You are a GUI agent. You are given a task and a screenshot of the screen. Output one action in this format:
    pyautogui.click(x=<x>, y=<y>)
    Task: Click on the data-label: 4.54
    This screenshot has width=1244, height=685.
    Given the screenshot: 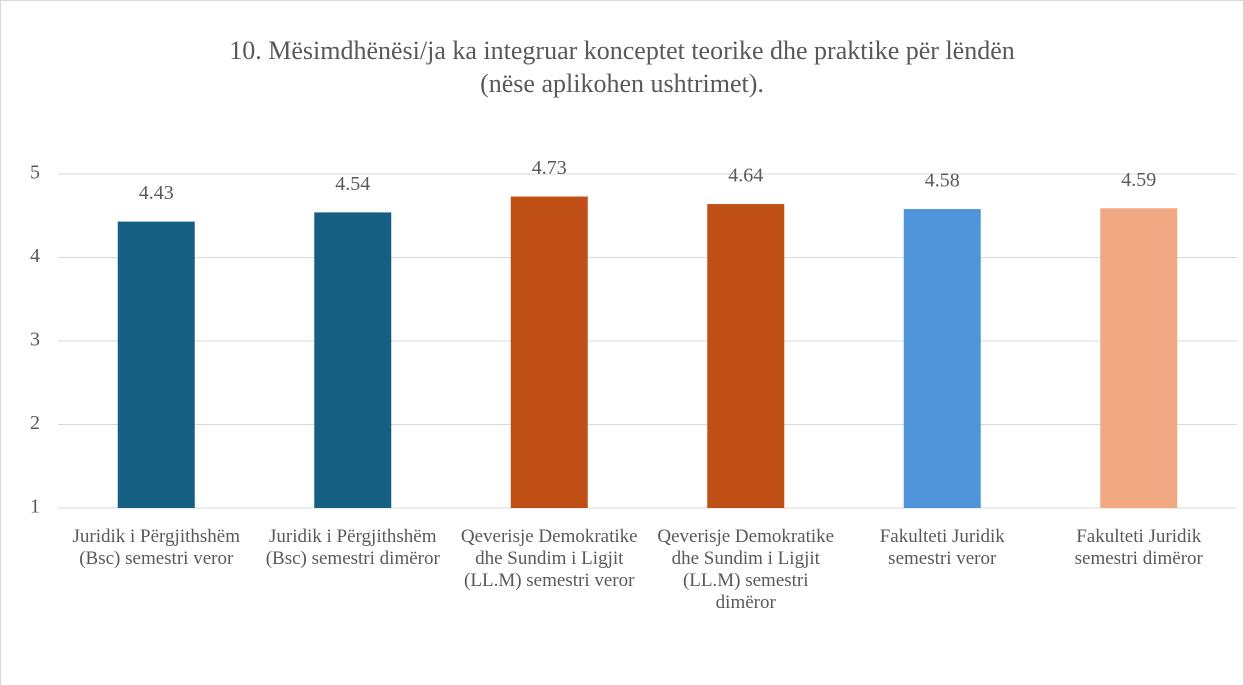 What is the action you would take?
    pyautogui.click(x=352, y=184)
    